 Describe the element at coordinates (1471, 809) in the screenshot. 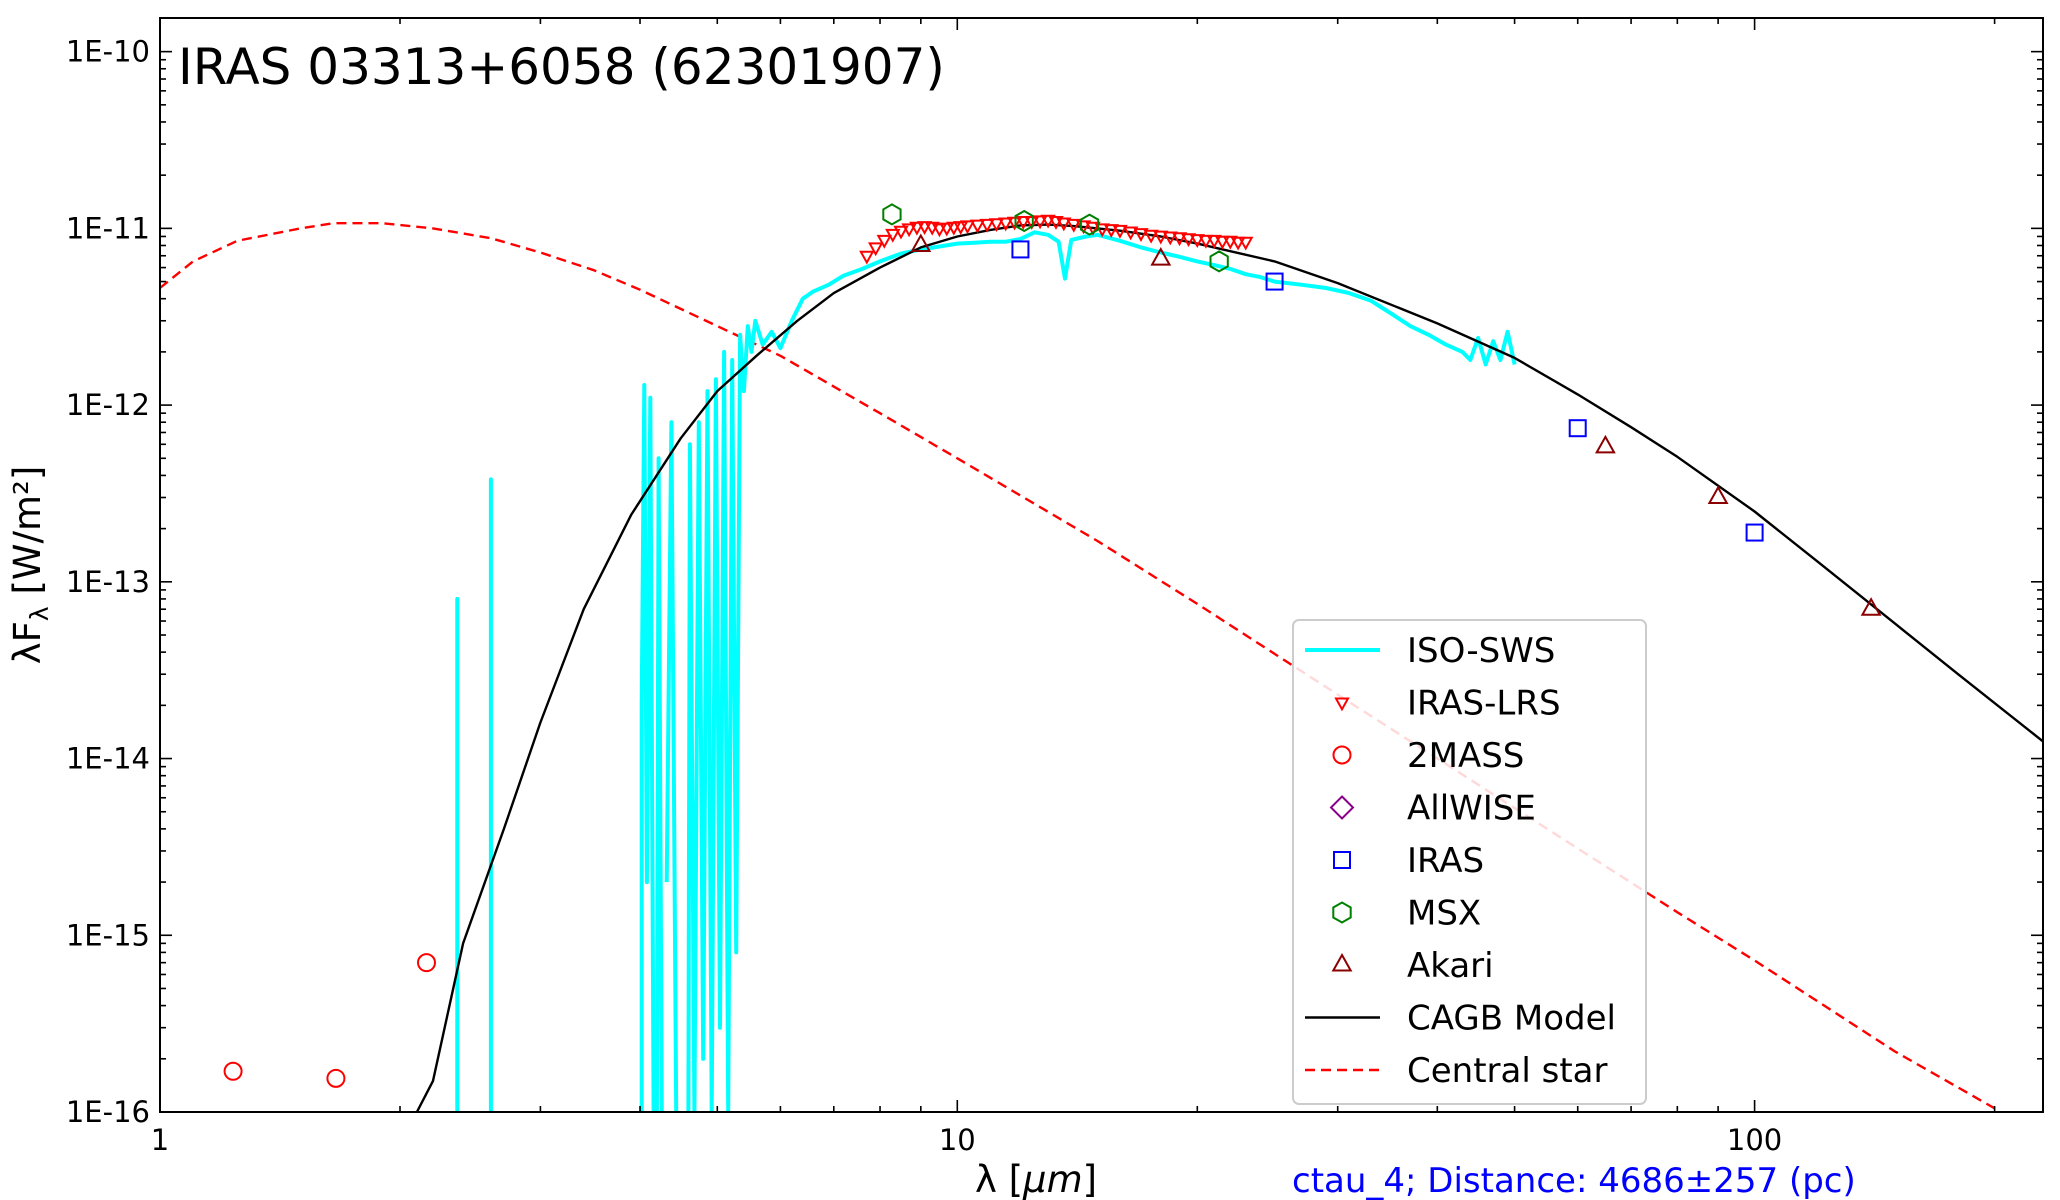

I see `legend-label-allwise: AllWISE` at that location.